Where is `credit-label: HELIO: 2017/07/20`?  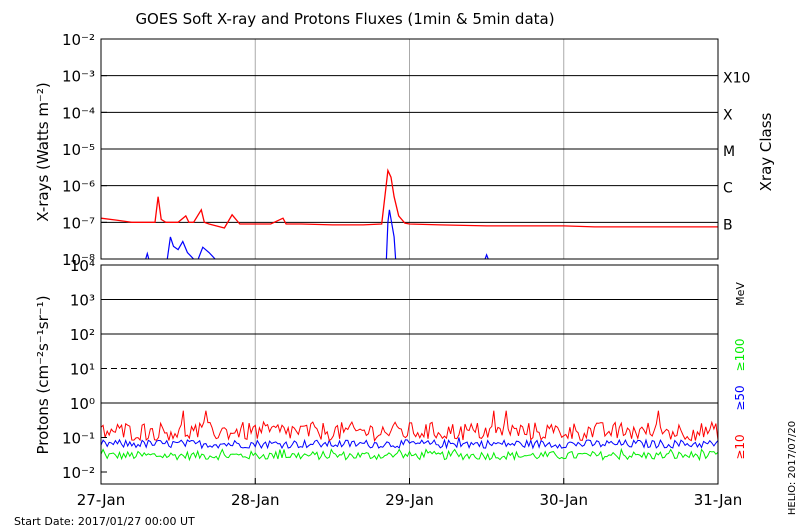 credit-label: HELIO: 2017/07/20 is located at coordinates (792, 468).